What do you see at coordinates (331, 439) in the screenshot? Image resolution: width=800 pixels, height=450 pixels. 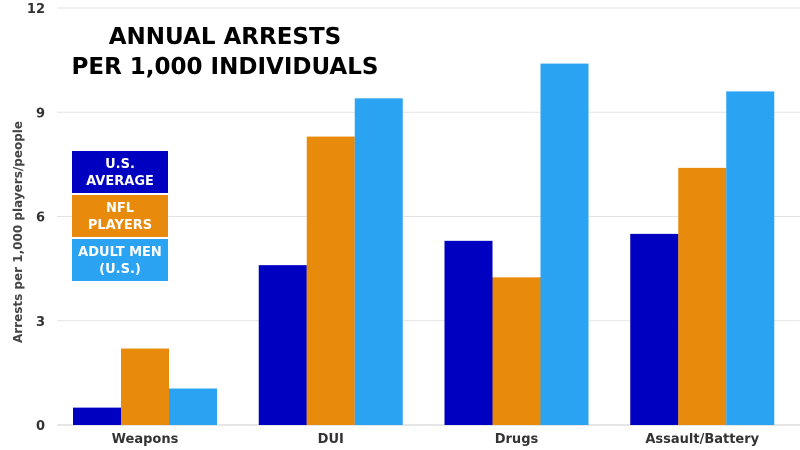 I see `x-category-label: DUI` at bounding box center [331, 439].